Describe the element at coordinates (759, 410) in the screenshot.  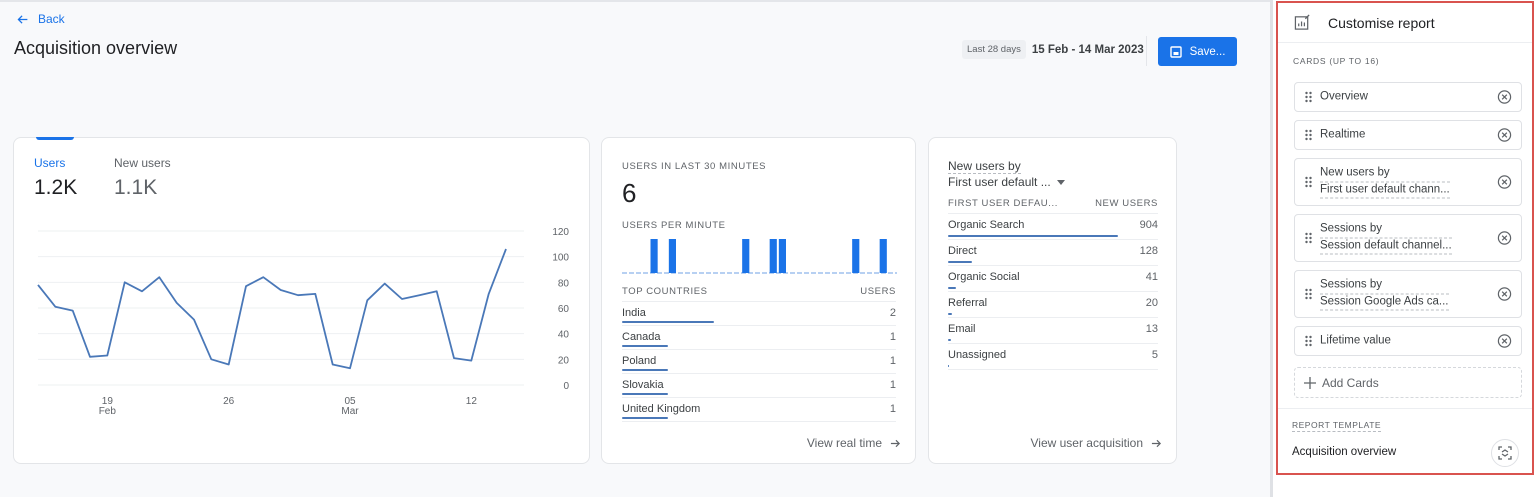
I see `table-row: United Kingdom 1` at that location.